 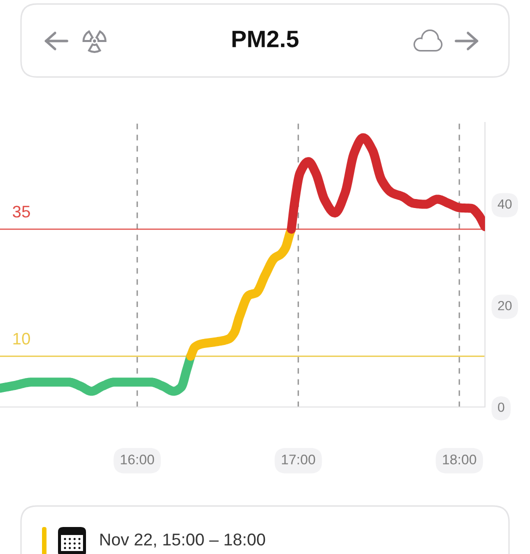 What do you see at coordinates (299, 459) in the screenshot?
I see `x-tick-label: 17:00` at bounding box center [299, 459].